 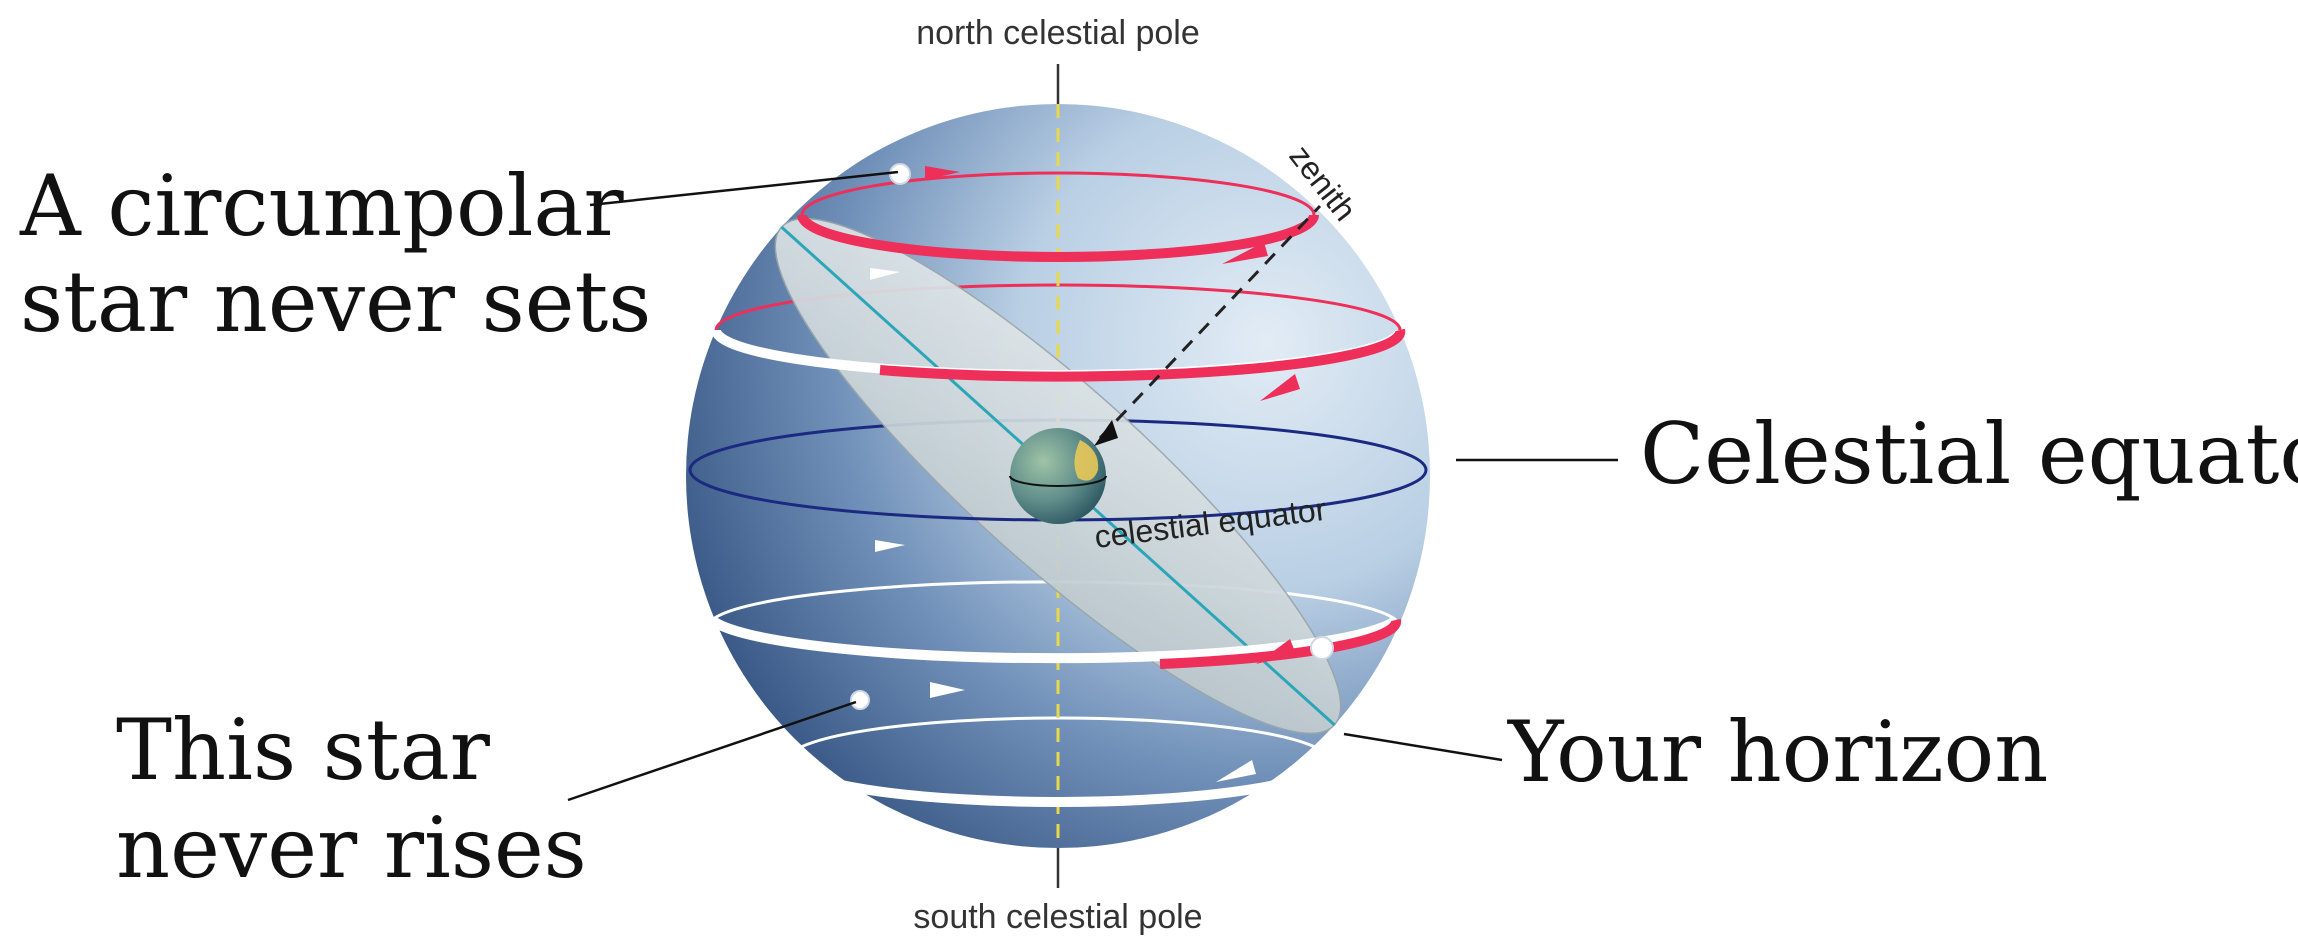 I want to click on circumpolar-star, so click(x=900, y=174).